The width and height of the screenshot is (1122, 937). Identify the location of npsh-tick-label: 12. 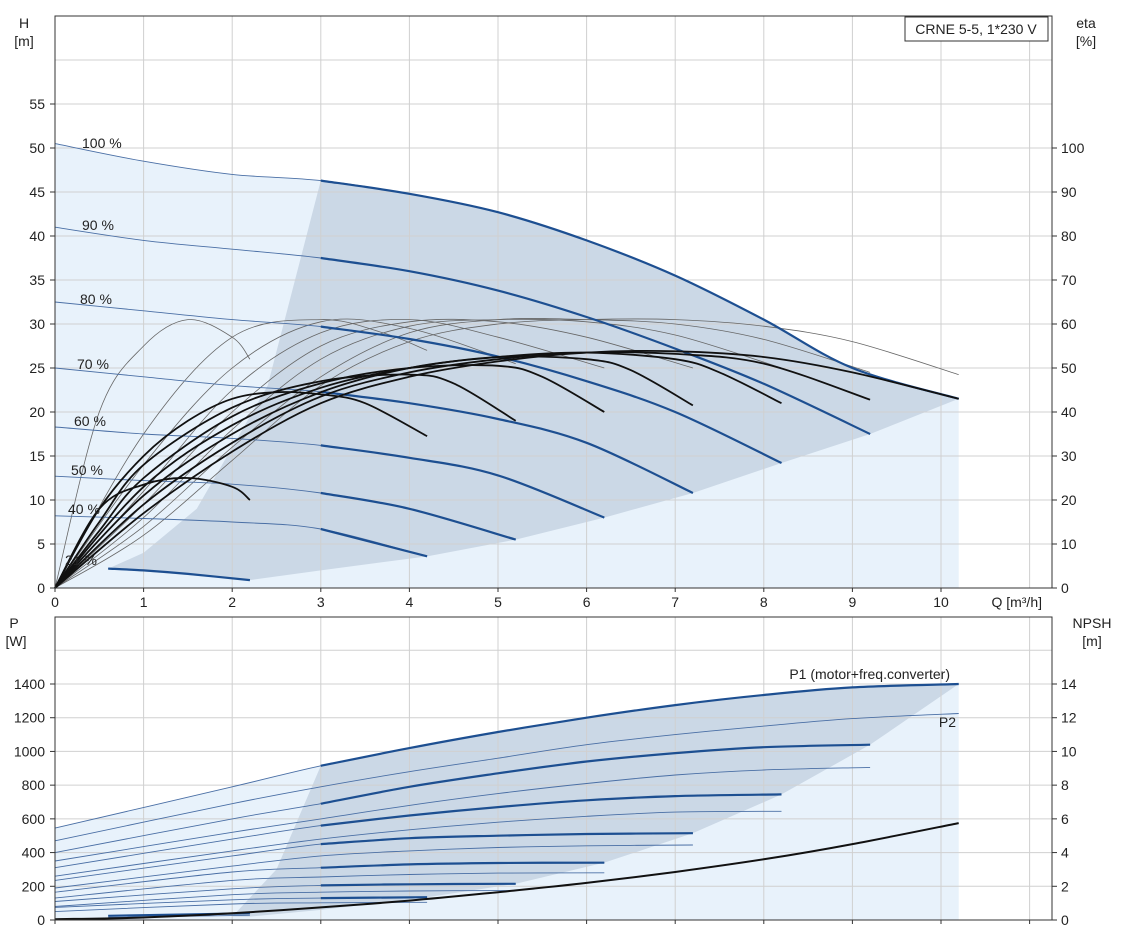
(1069, 718).